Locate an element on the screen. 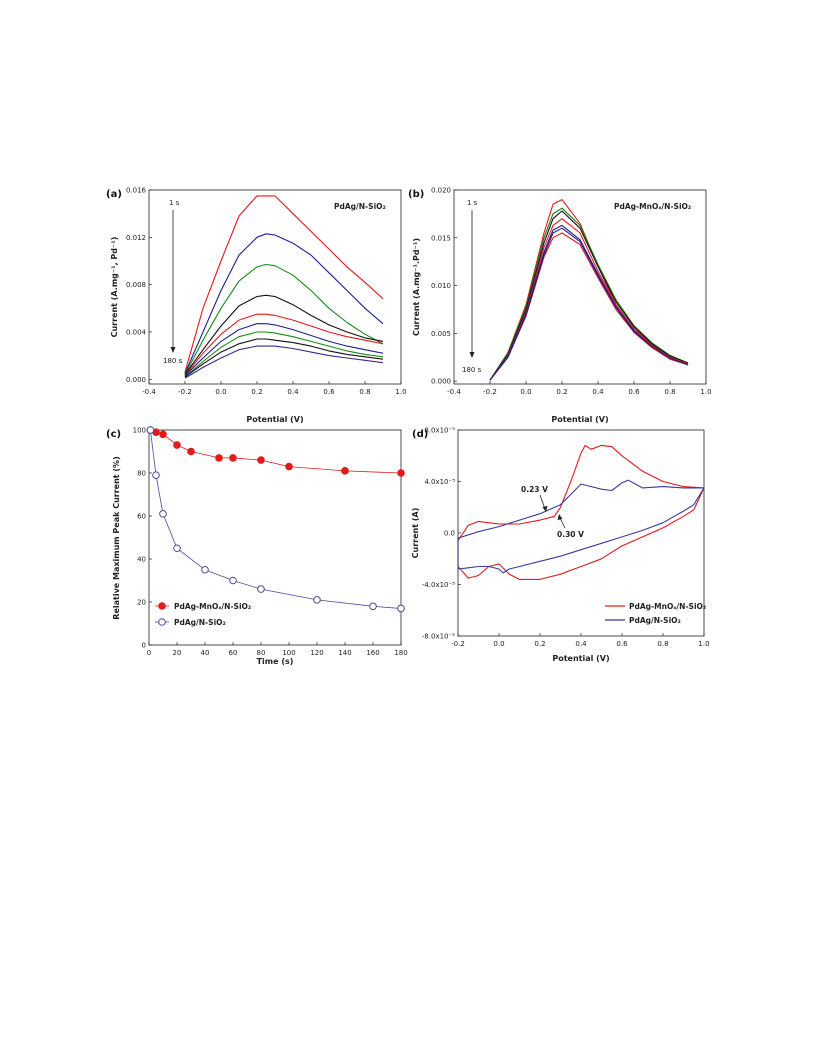 The height and width of the screenshot is (1056, 816). panel-a-annotation-top: 1 s is located at coordinates (174, 203).